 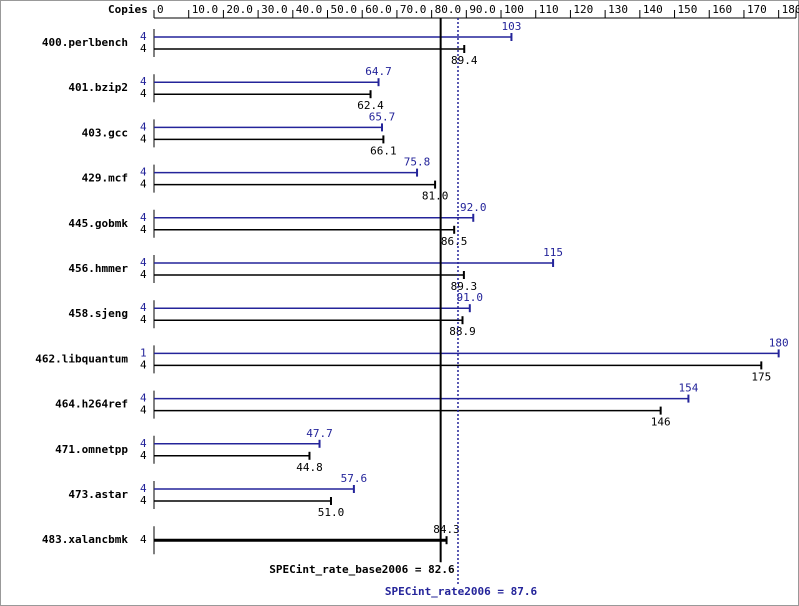 I want to click on category-label: 462.libquantum, so click(x=81, y=358).